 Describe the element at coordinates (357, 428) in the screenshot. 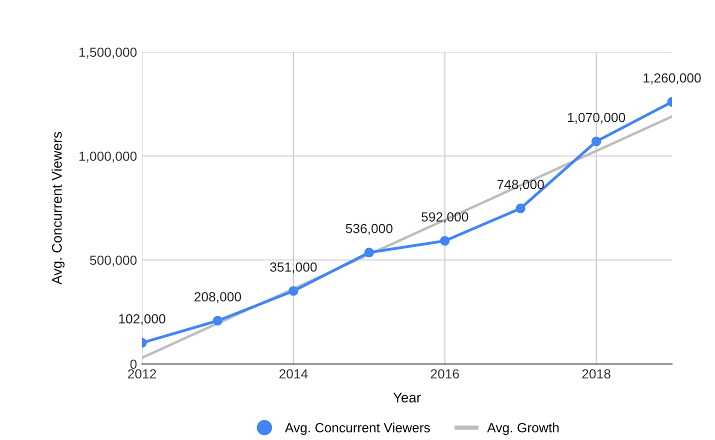

I see `legend-label: Avg. Concurrent Viewers` at that location.